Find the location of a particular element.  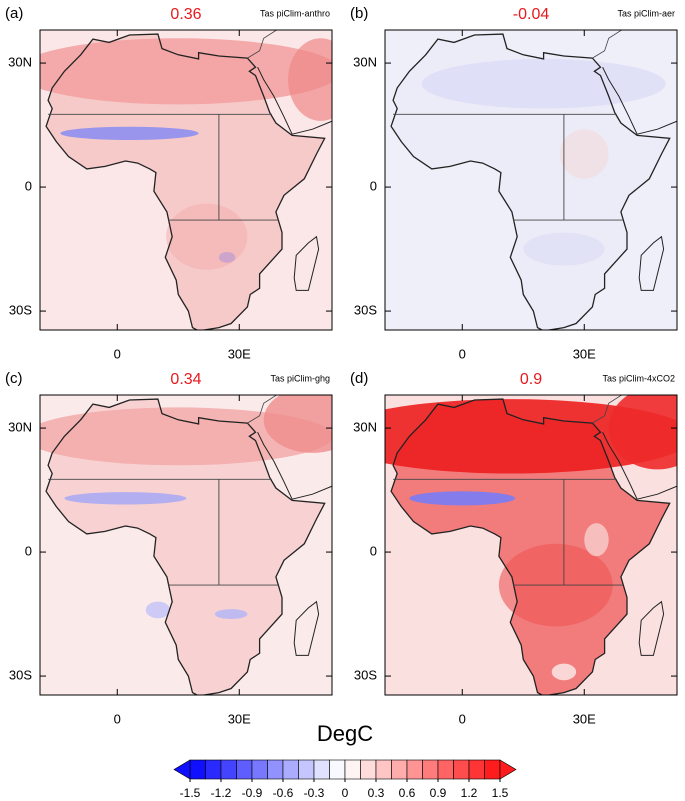

panel-label: (a) is located at coordinates (14, 13).